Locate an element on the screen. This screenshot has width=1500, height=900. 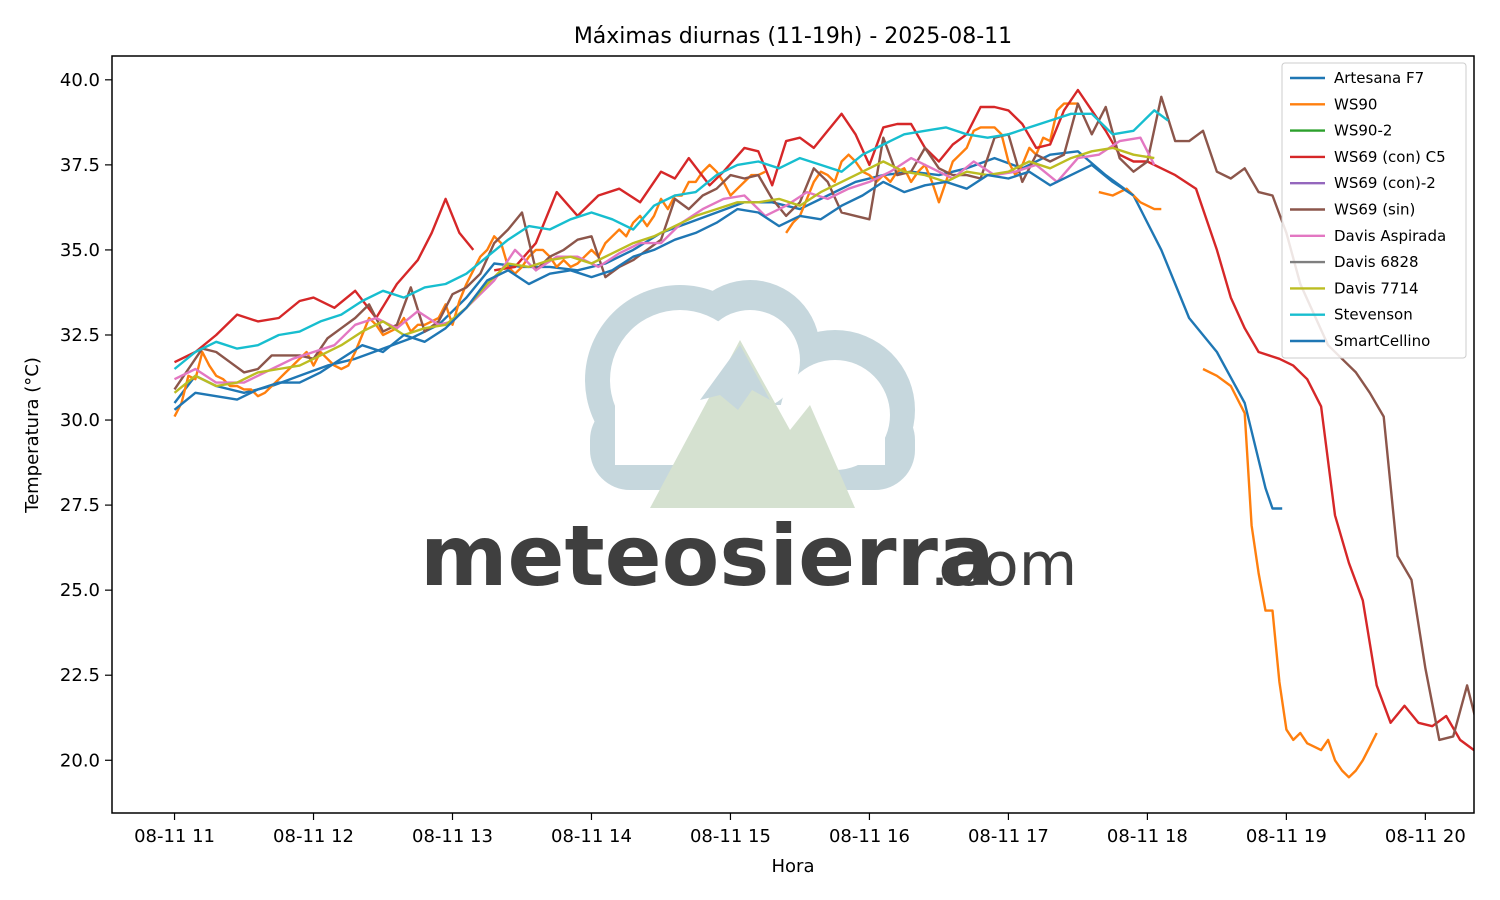
y-tick-label: 30.0 is located at coordinates (80, 420).